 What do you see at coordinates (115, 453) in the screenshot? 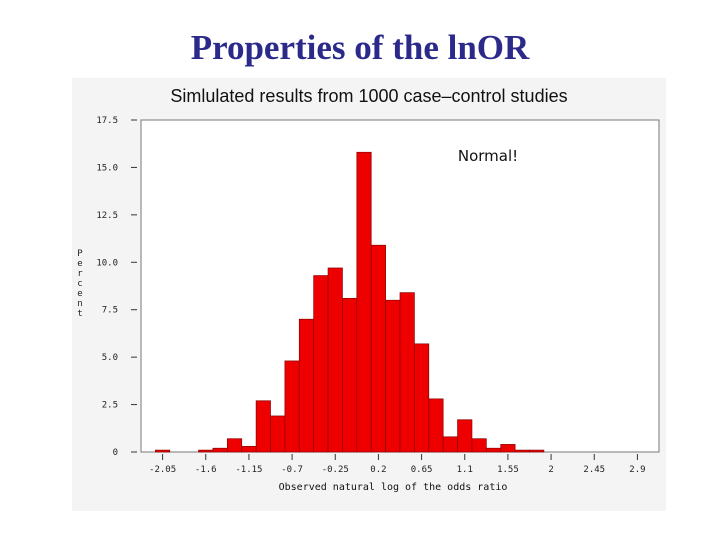
I see `y-tick-label: 0` at bounding box center [115, 453].